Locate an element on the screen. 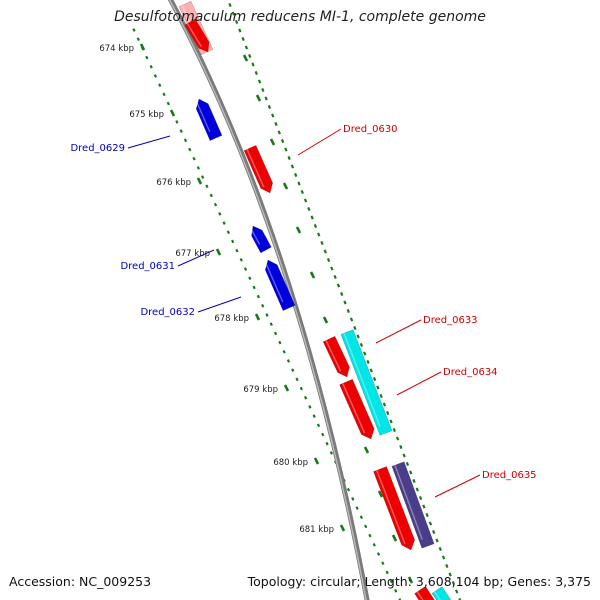 Image resolution: width=600 pixels, height=600 pixels. gene-forward is located at coordinates (258, 169).